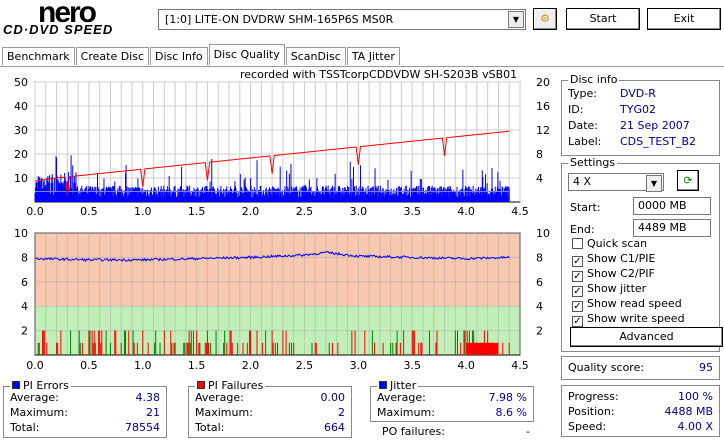 This screenshot has width=724, height=441. Describe the element at coordinates (21, 130) in the screenshot. I see `y-tick-label: 30` at that location.